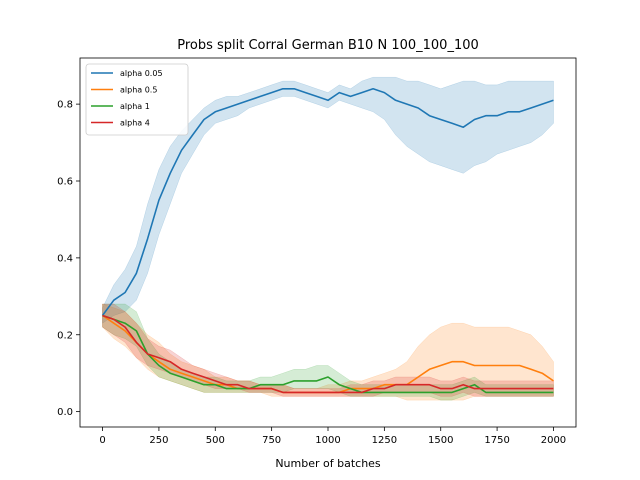 The image size is (640, 480). Describe the element at coordinates (102, 440) in the screenshot. I see `x-tick-label: 0` at that location.